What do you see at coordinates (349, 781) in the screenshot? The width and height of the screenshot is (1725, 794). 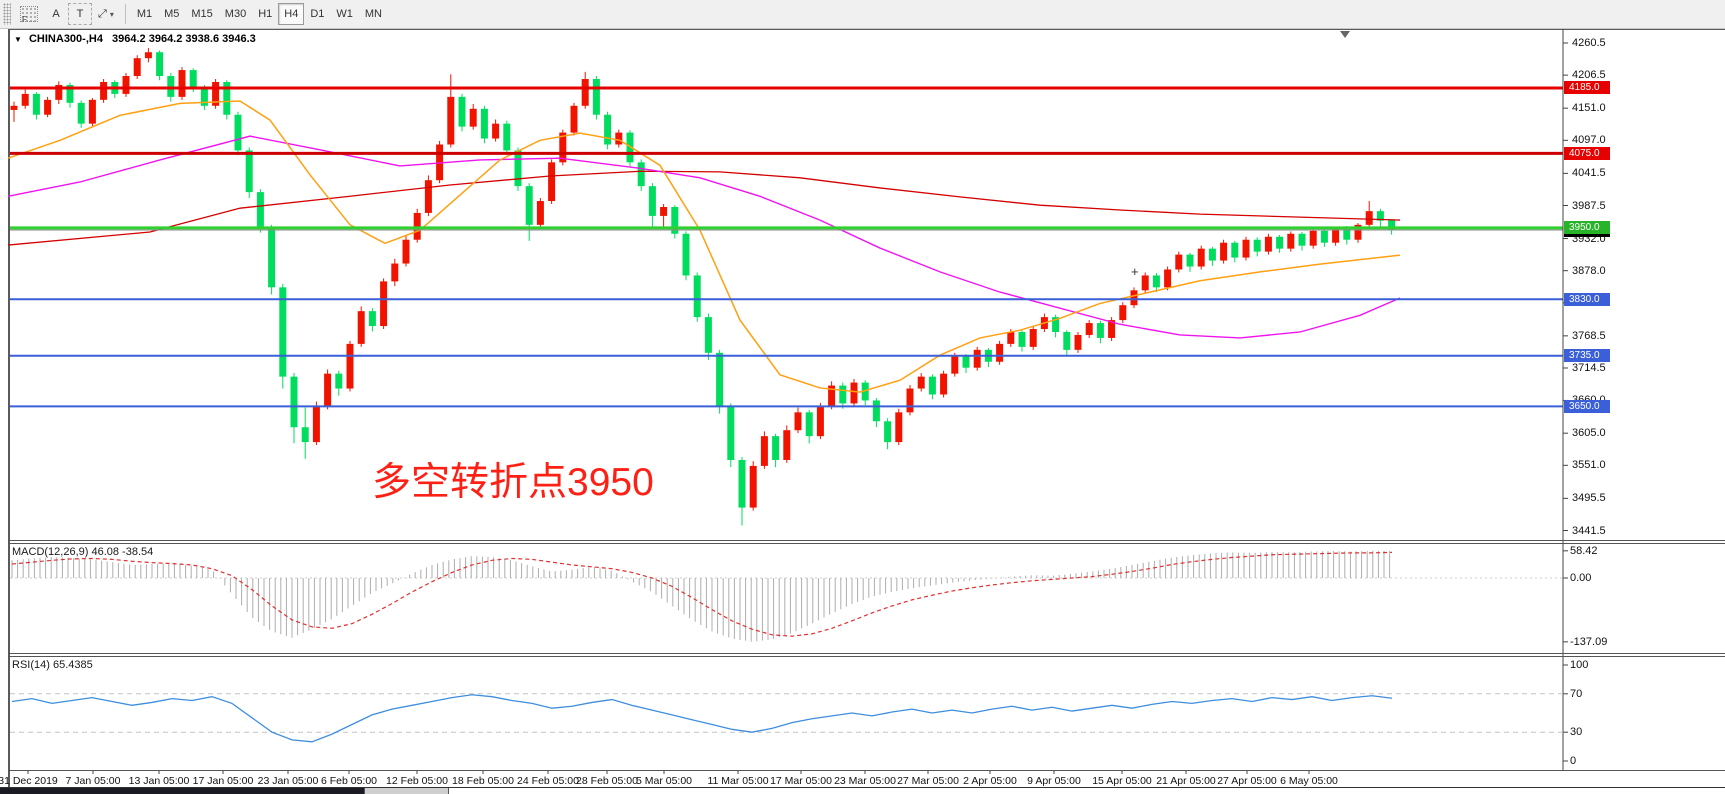 I see `time-tick-label: 6 Feb 05:00` at bounding box center [349, 781].